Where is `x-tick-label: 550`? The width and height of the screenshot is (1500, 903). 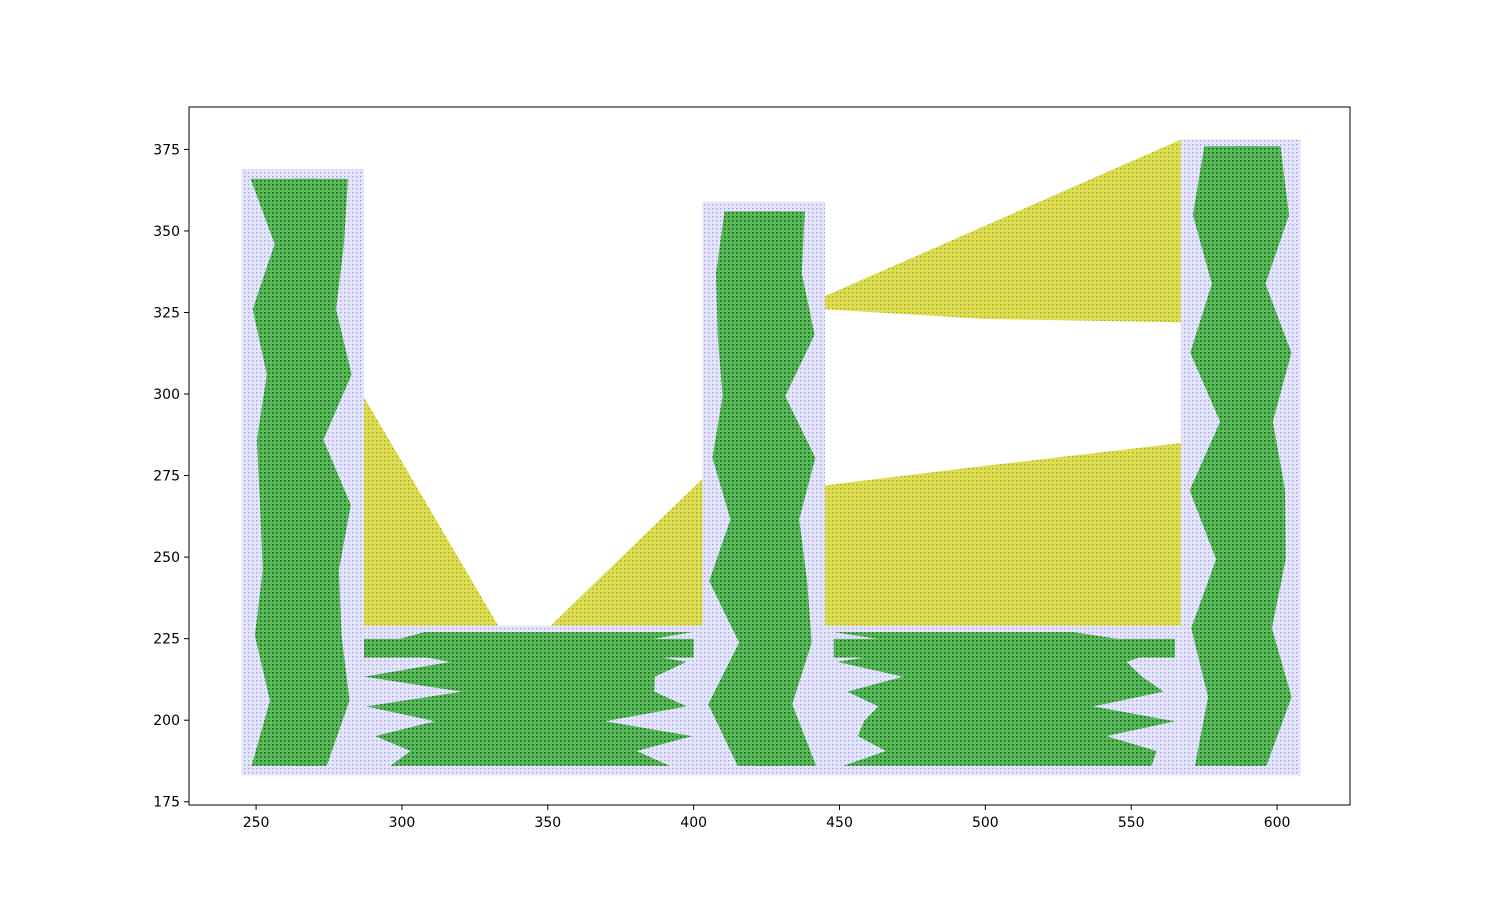 x-tick-label: 550 is located at coordinates (1131, 823).